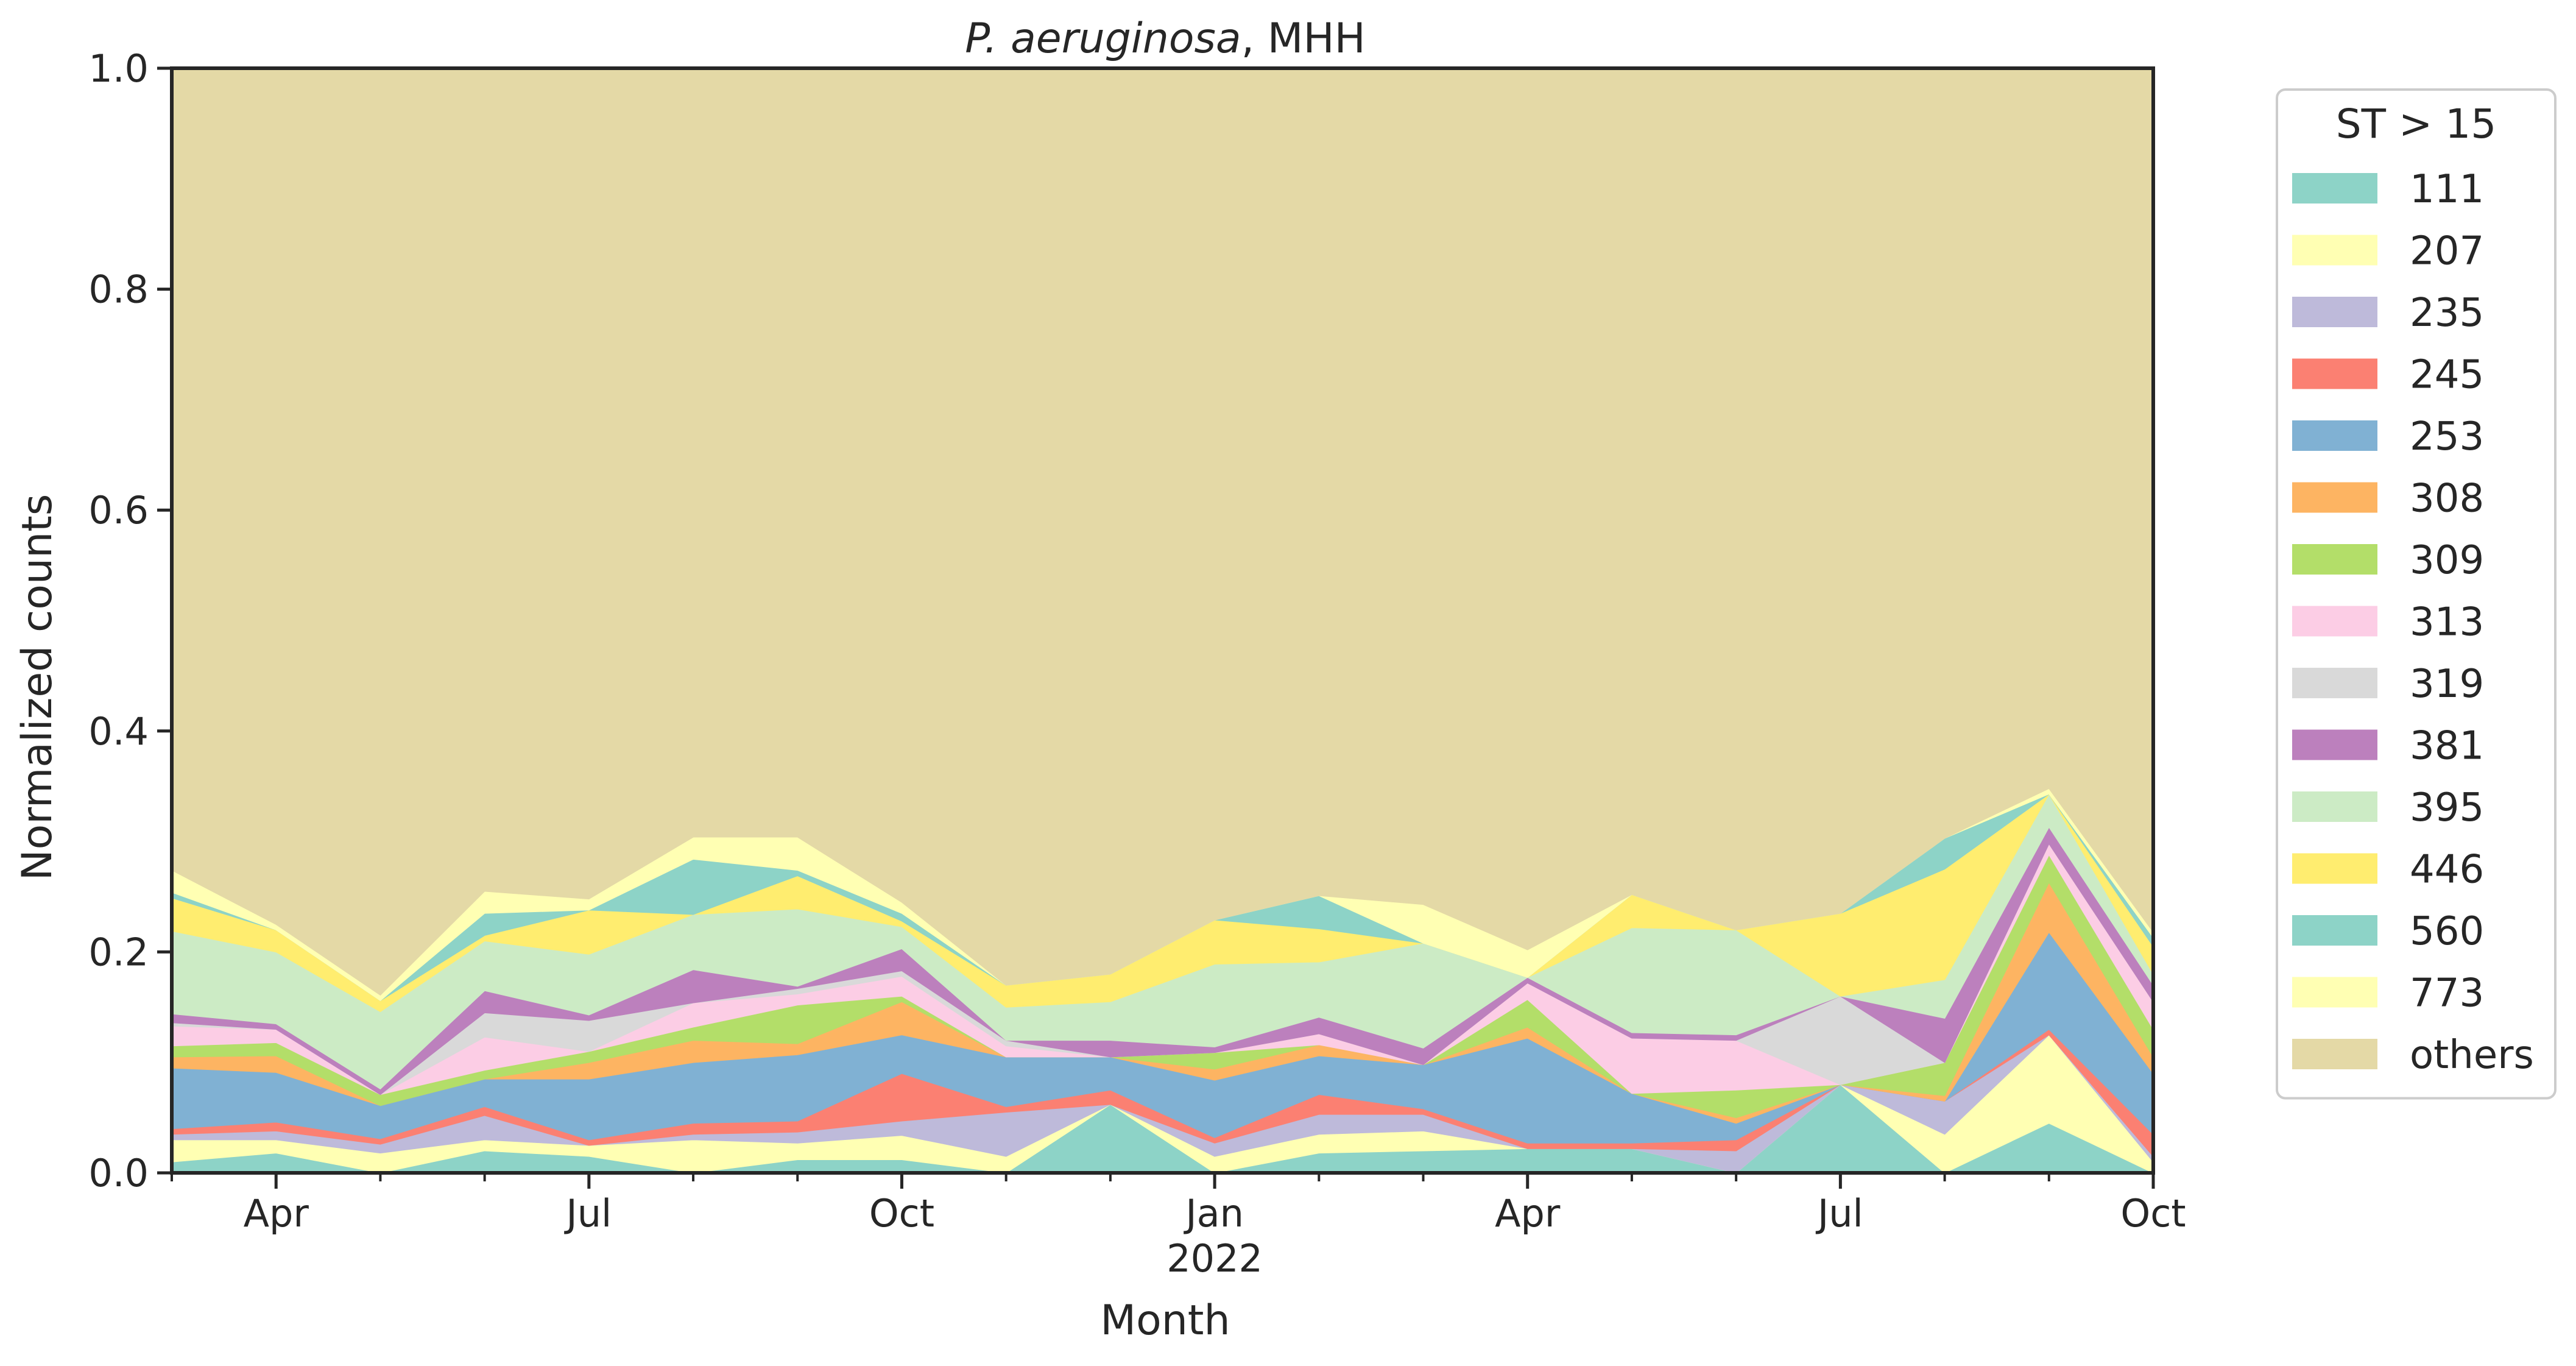 This screenshot has width=2576, height=1366. Describe the element at coordinates (2447, 622) in the screenshot. I see `legend-label-313: 313` at that location.